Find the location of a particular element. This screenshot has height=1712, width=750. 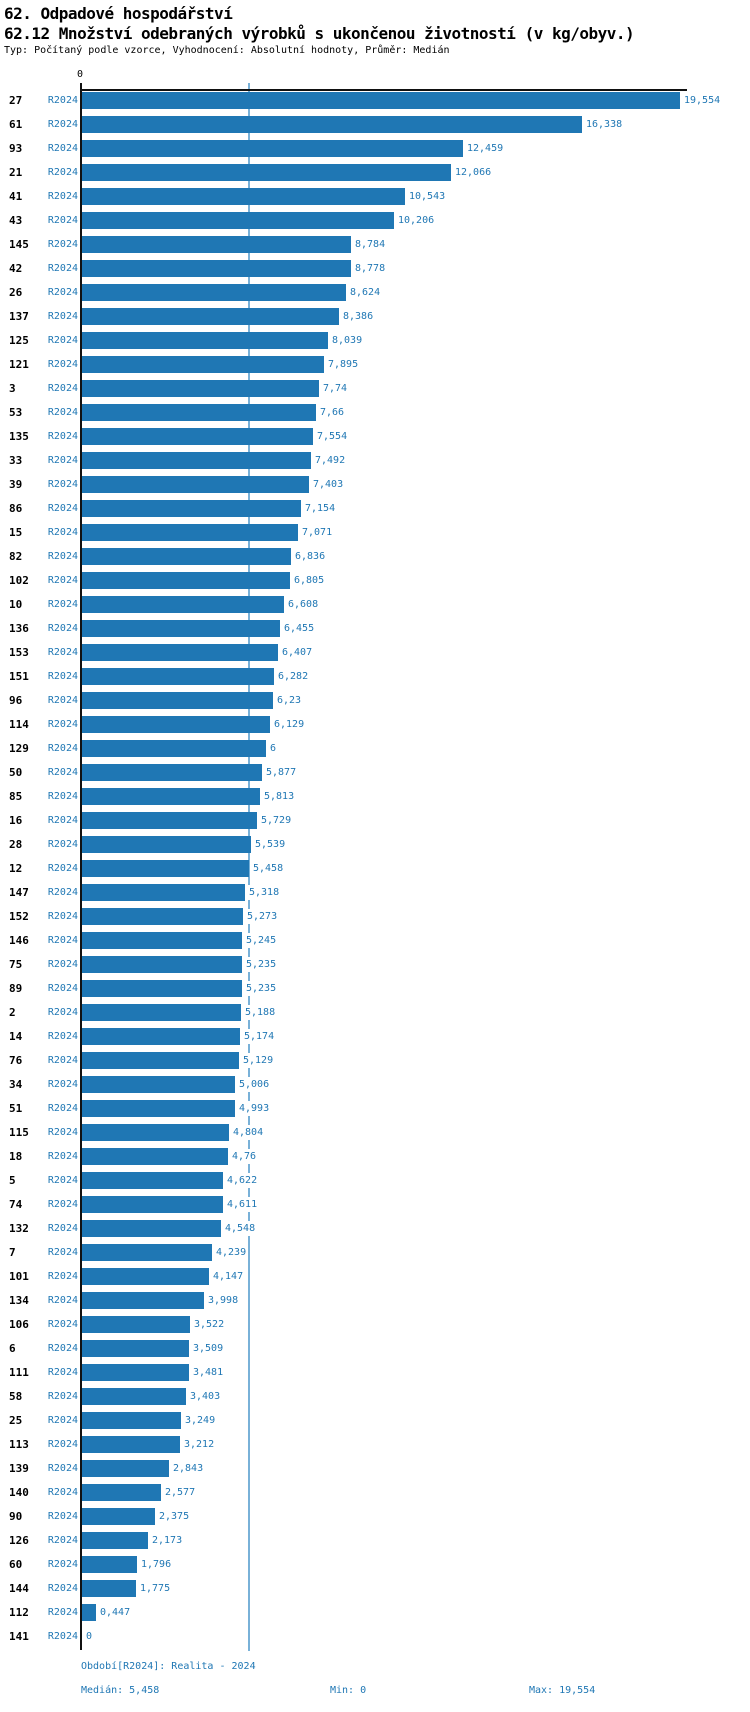

bar-value-label: 5,458 is located at coordinates (268, 868).